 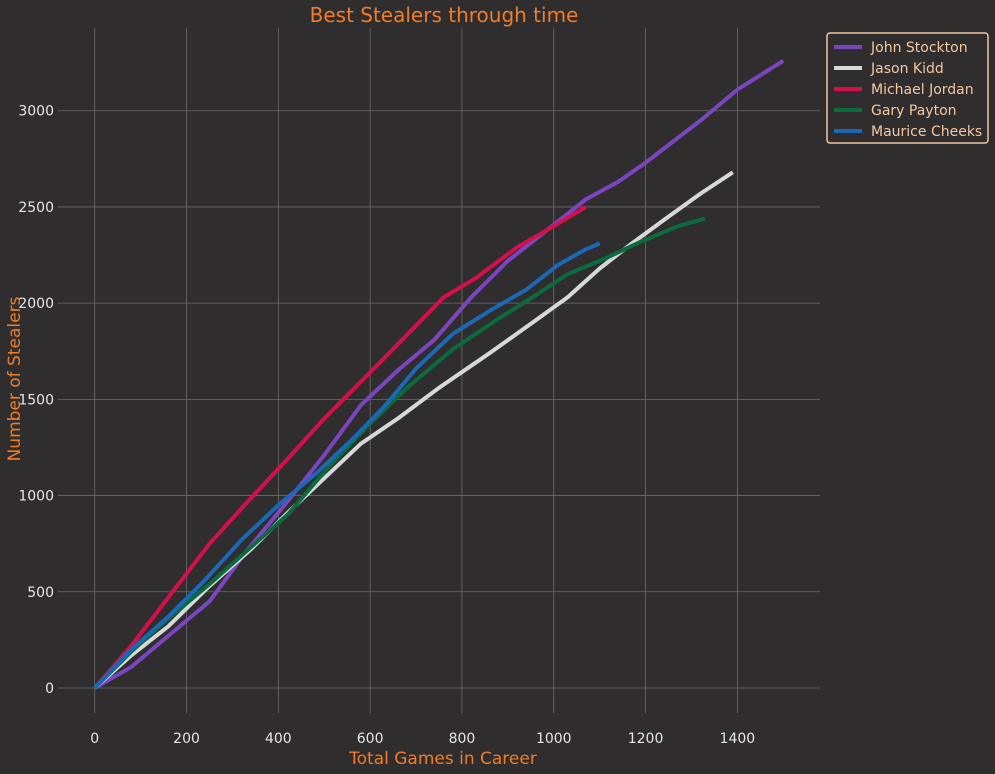 I want to click on legend-label-maurice-cheeks: Maurice Cheeks, so click(x=926, y=132).